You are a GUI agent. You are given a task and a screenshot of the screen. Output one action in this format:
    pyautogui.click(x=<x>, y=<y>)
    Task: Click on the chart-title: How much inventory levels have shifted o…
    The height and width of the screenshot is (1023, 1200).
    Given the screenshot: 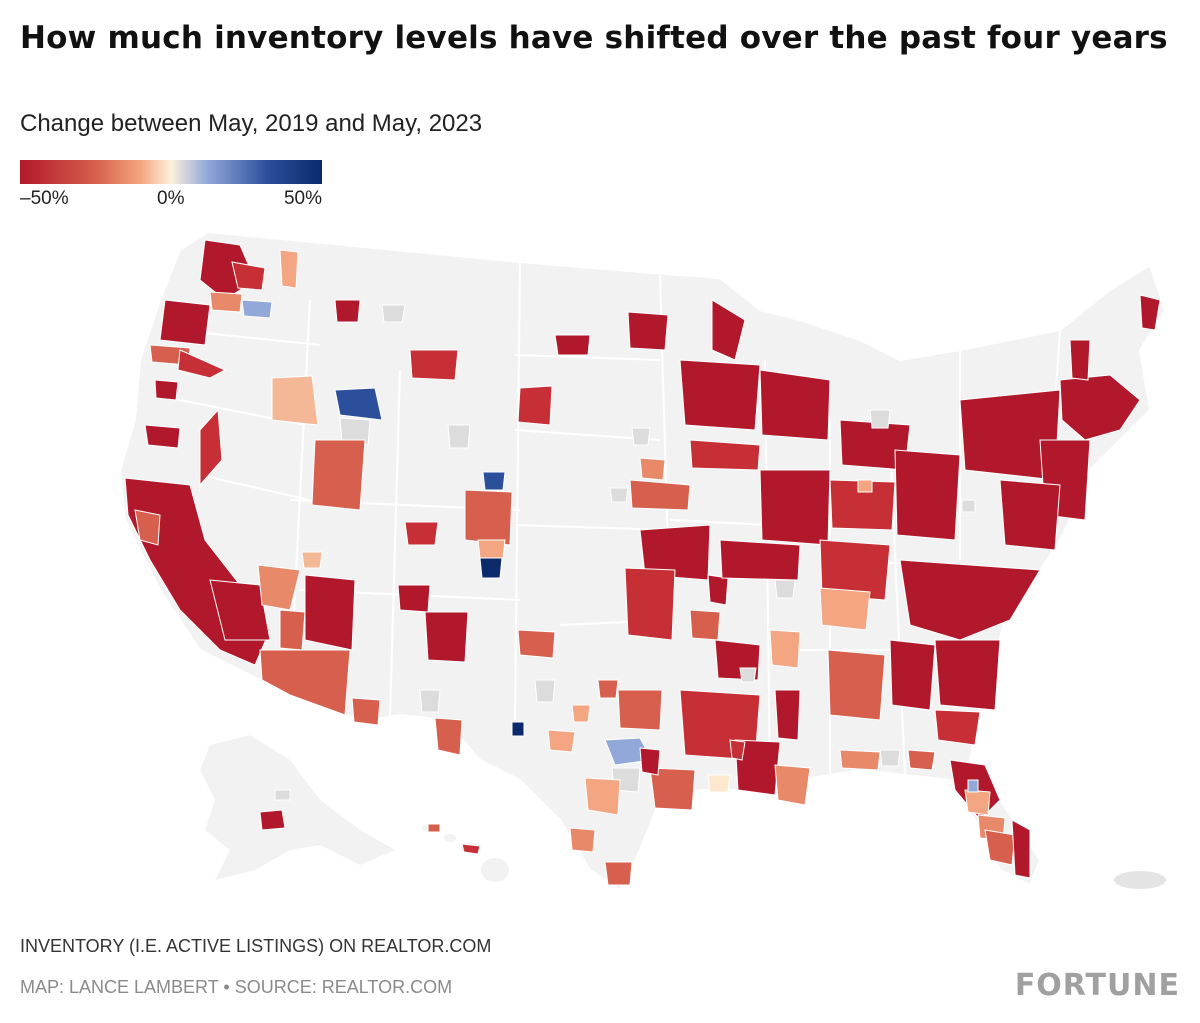 What is the action you would take?
    pyautogui.click(x=594, y=38)
    